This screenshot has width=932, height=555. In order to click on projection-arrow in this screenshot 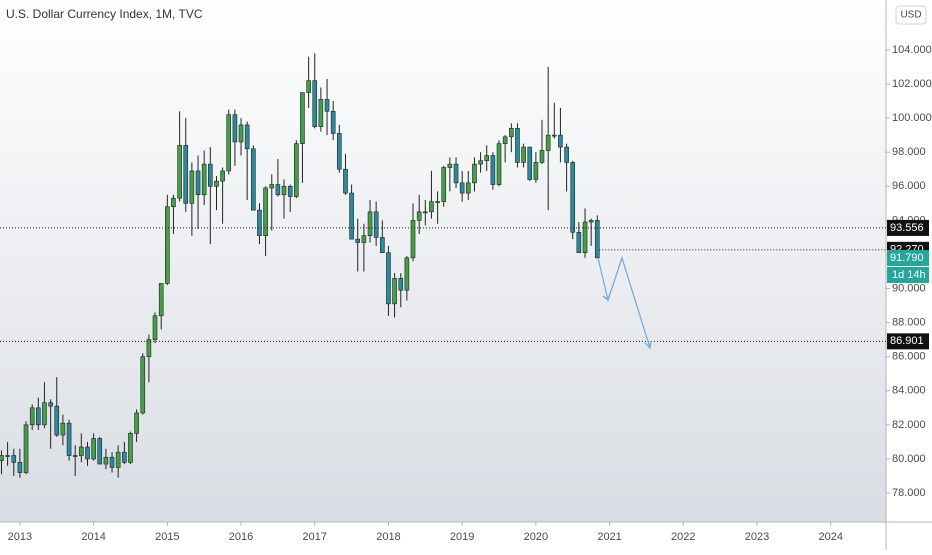, I will do `click(624, 302)`.